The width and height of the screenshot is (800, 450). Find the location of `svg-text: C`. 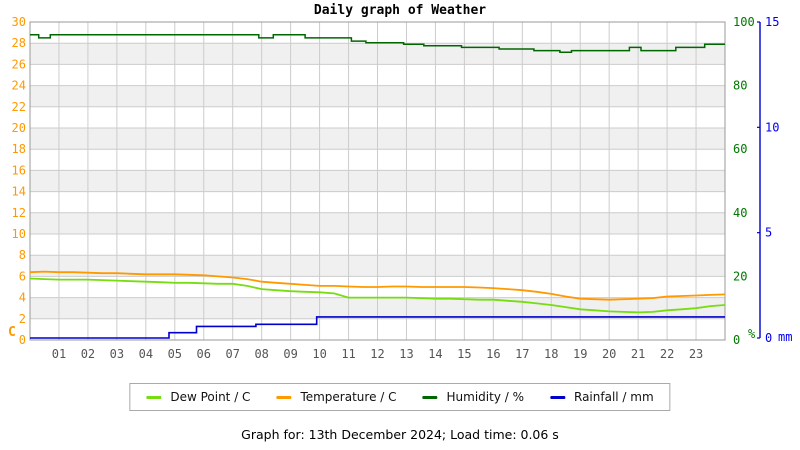

svg-text: C is located at coordinates (12, 332).